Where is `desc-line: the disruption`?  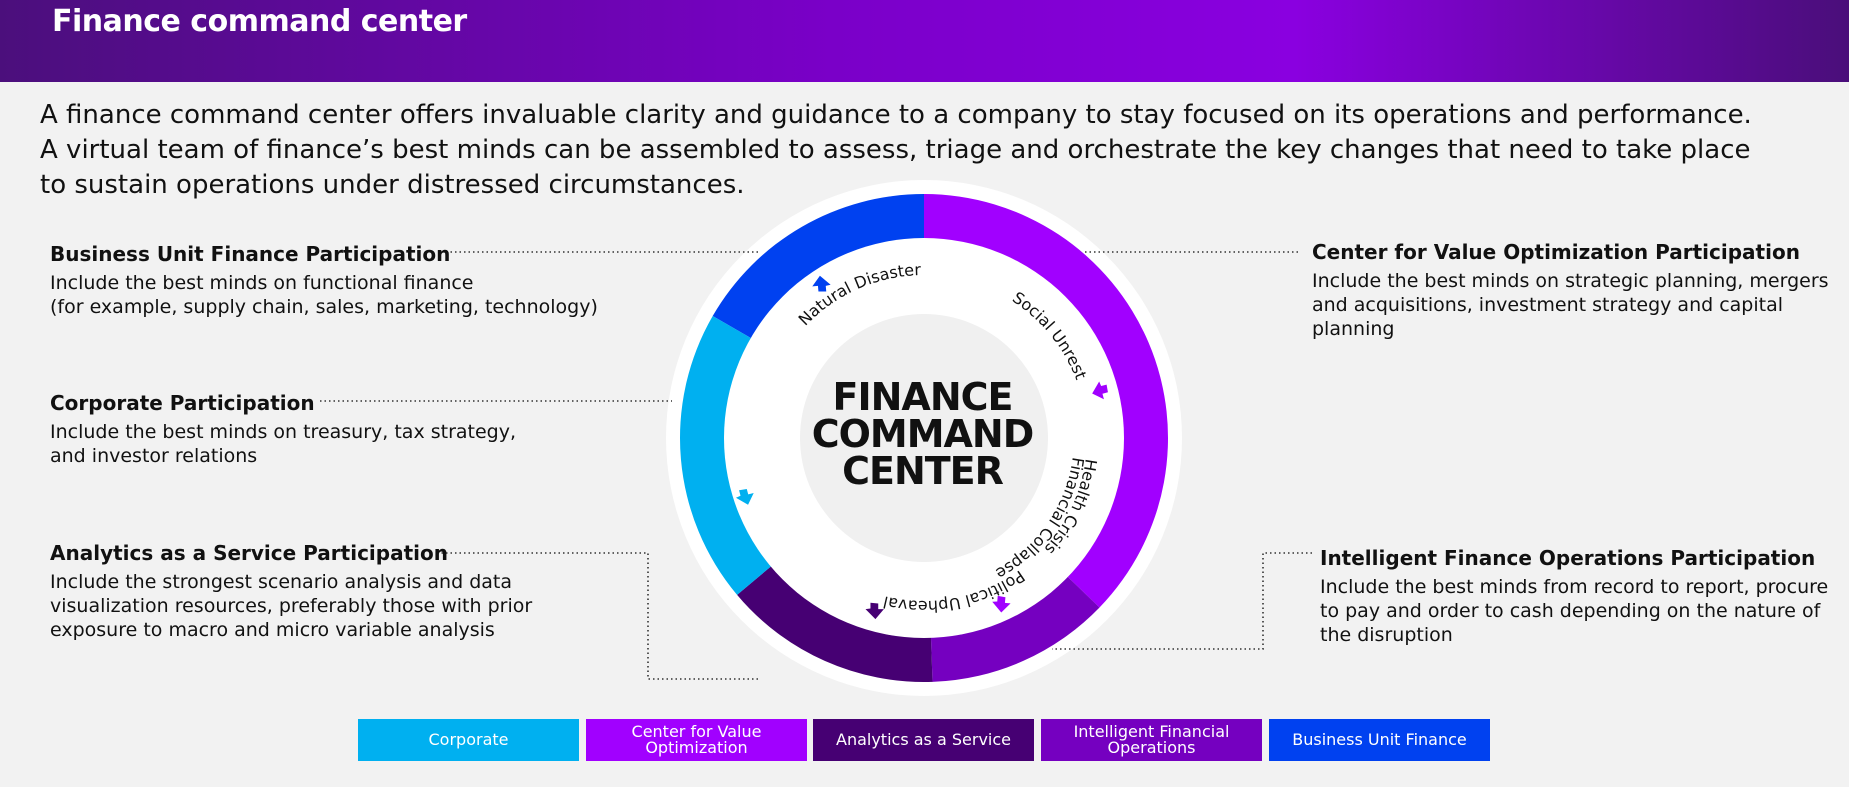
desc-line: the disruption is located at coordinates (1386, 635).